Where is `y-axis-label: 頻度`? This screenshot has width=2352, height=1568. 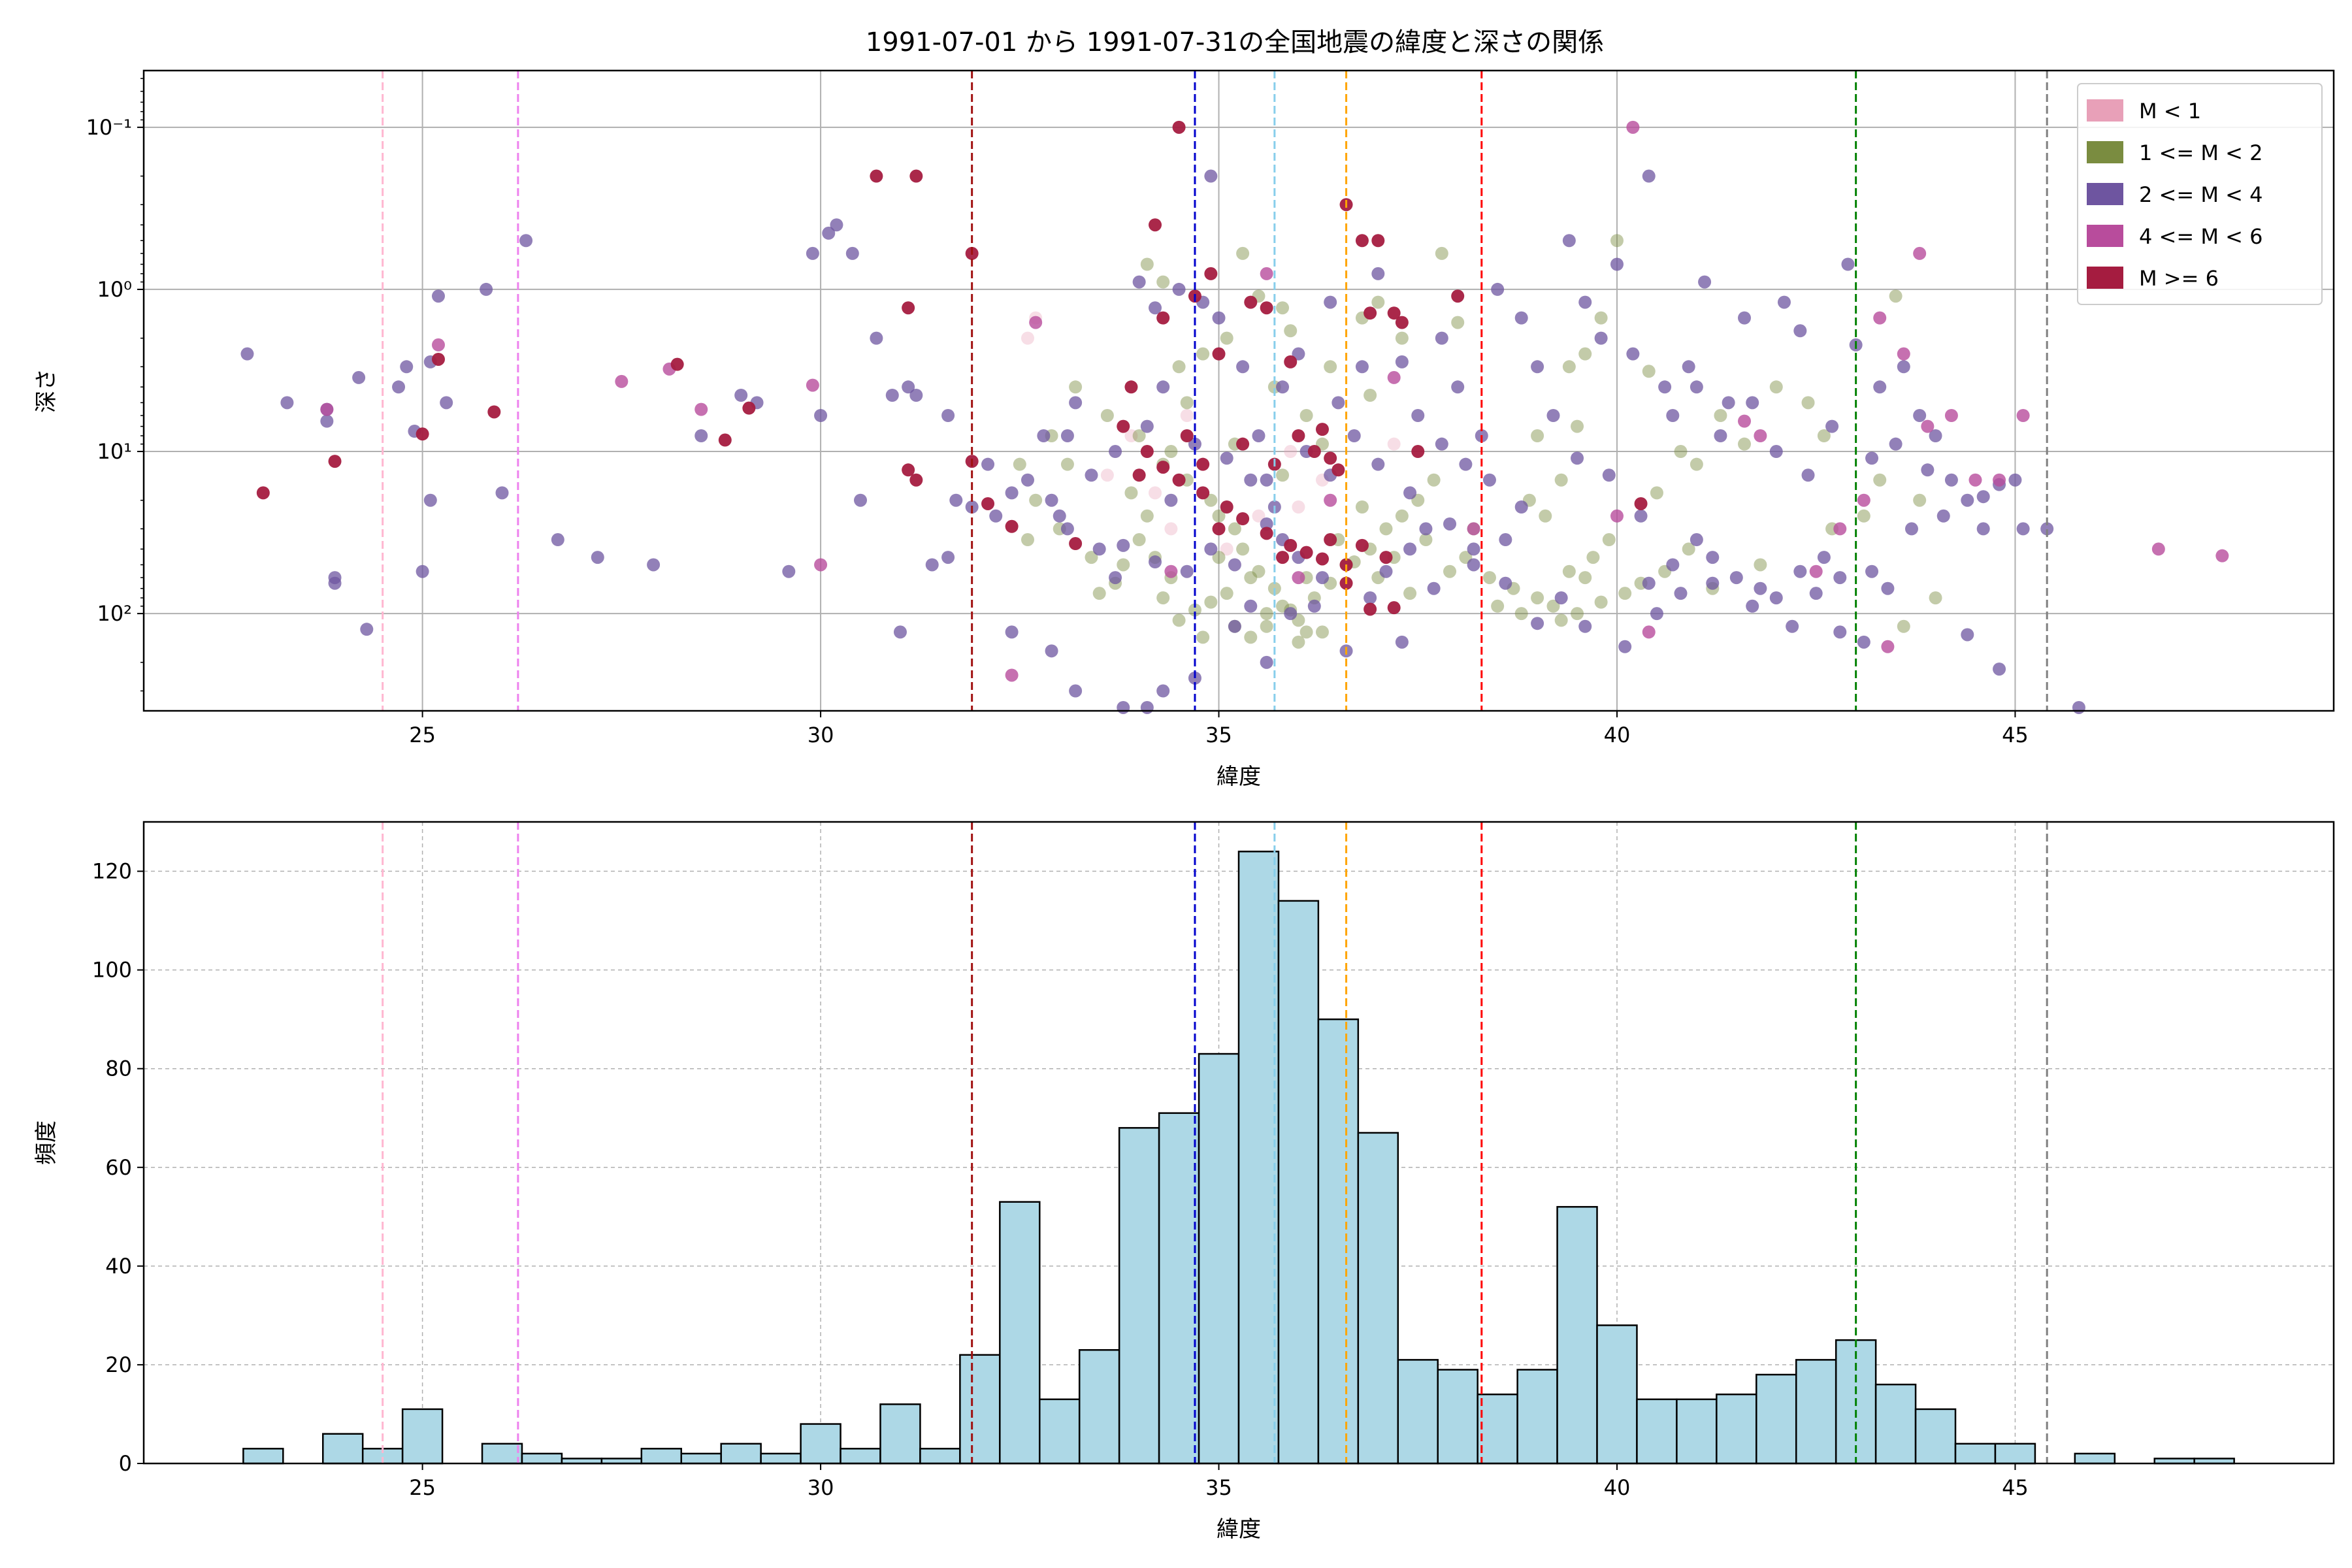
y-axis-label: 頻度 is located at coordinates (46, 1142).